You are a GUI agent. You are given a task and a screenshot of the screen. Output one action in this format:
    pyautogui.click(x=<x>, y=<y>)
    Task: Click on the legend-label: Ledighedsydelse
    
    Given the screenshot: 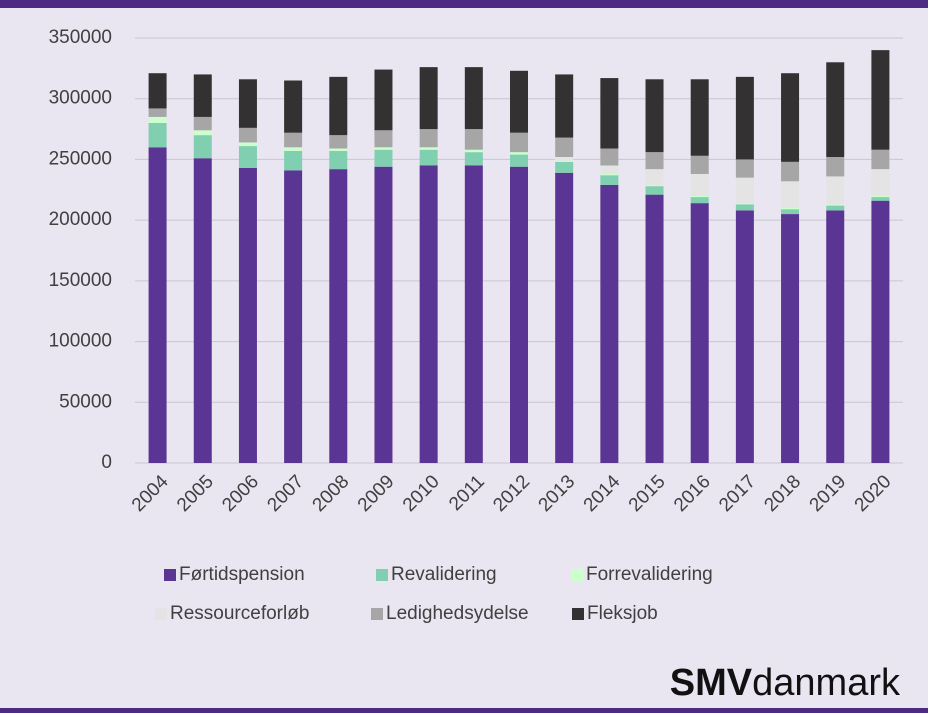 What is the action you would take?
    pyautogui.click(x=457, y=613)
    